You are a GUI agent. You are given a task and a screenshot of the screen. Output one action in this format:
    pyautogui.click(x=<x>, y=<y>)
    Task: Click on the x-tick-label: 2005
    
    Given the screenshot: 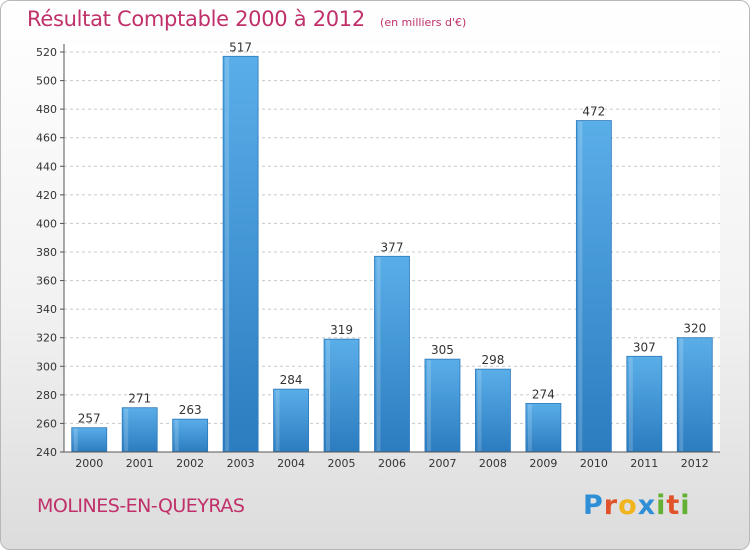 What is the action you would take?
    pyautogui.click(x=342, y=463)
    